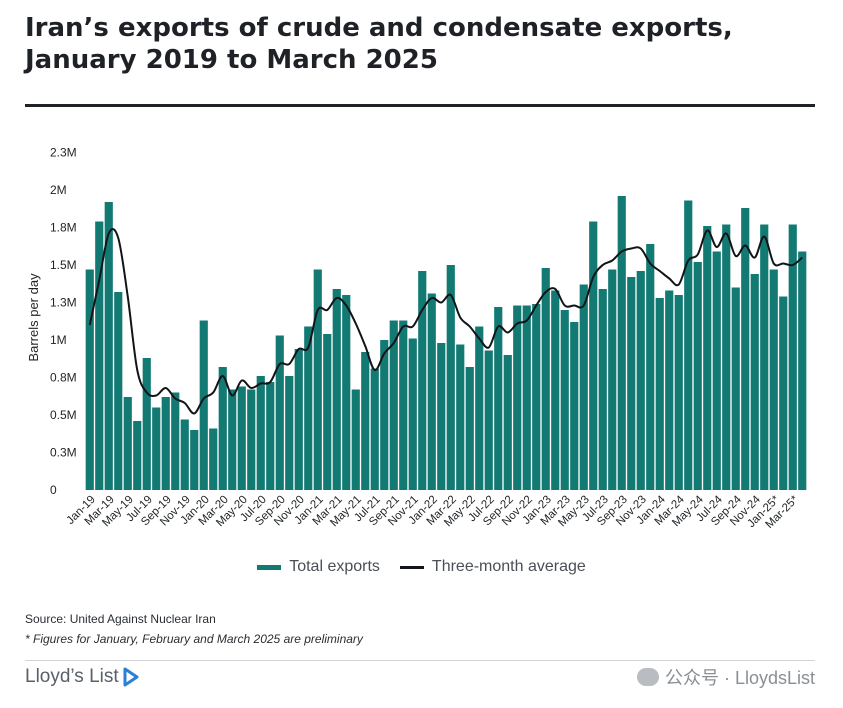 This screenshot has width=843, height=708. What do you see at coordinates (72, 676) in the screenshot?
I see `logo-text: Lloyd’s List` at bounding box center [72, 676].